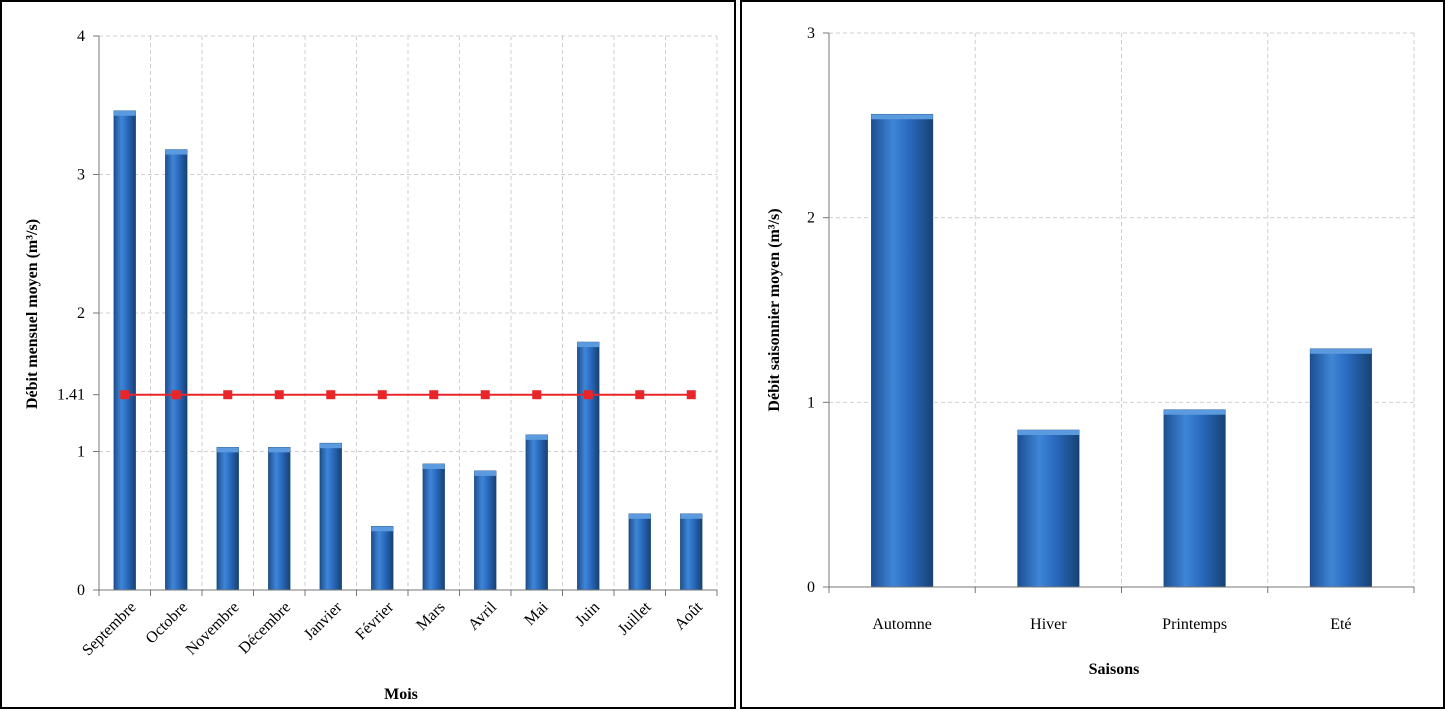 Image resolution: width=1445 pixels, height=711 pixels. Describe the element at coordinates (167, 623) in the screenshot. I see `x-tick-label: Octobre` at that location.